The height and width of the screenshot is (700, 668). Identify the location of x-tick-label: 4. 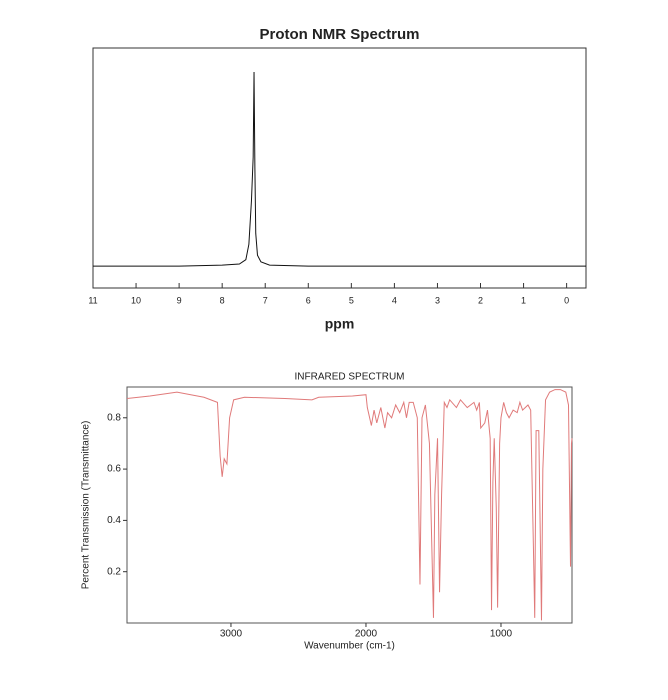
(394, 300).